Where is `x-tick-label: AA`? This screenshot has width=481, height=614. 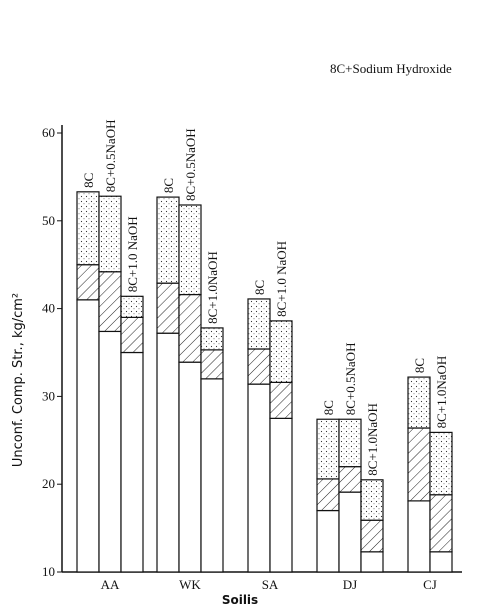
x-tick-label: AA is located at coordinates (110, 584).